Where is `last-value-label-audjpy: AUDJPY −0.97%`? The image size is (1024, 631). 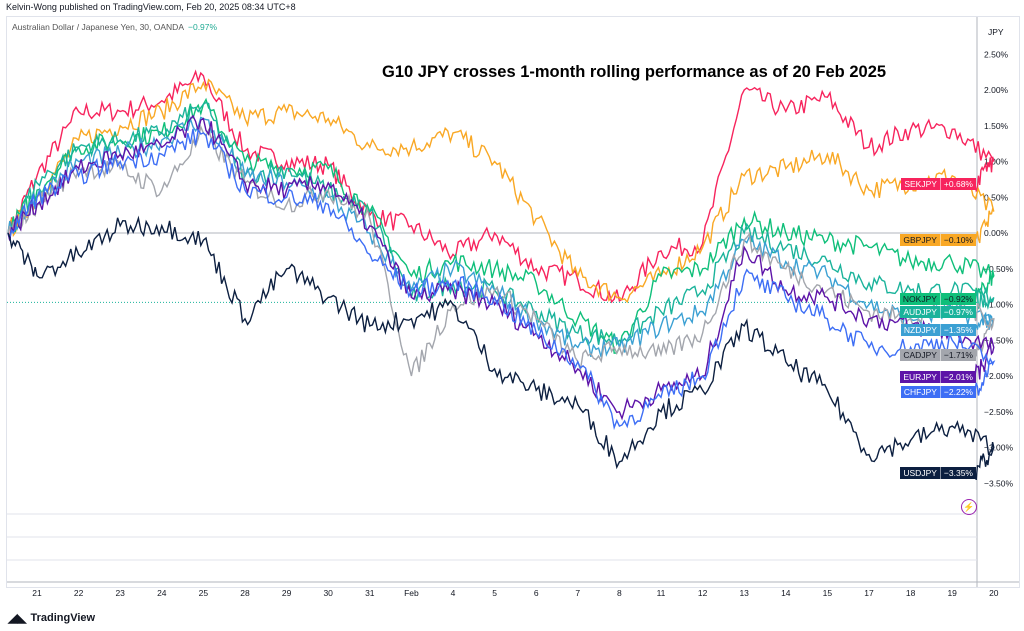
last-value-label-audjpy: AUDJPY −0.97% is located at coordinates (938, 311).